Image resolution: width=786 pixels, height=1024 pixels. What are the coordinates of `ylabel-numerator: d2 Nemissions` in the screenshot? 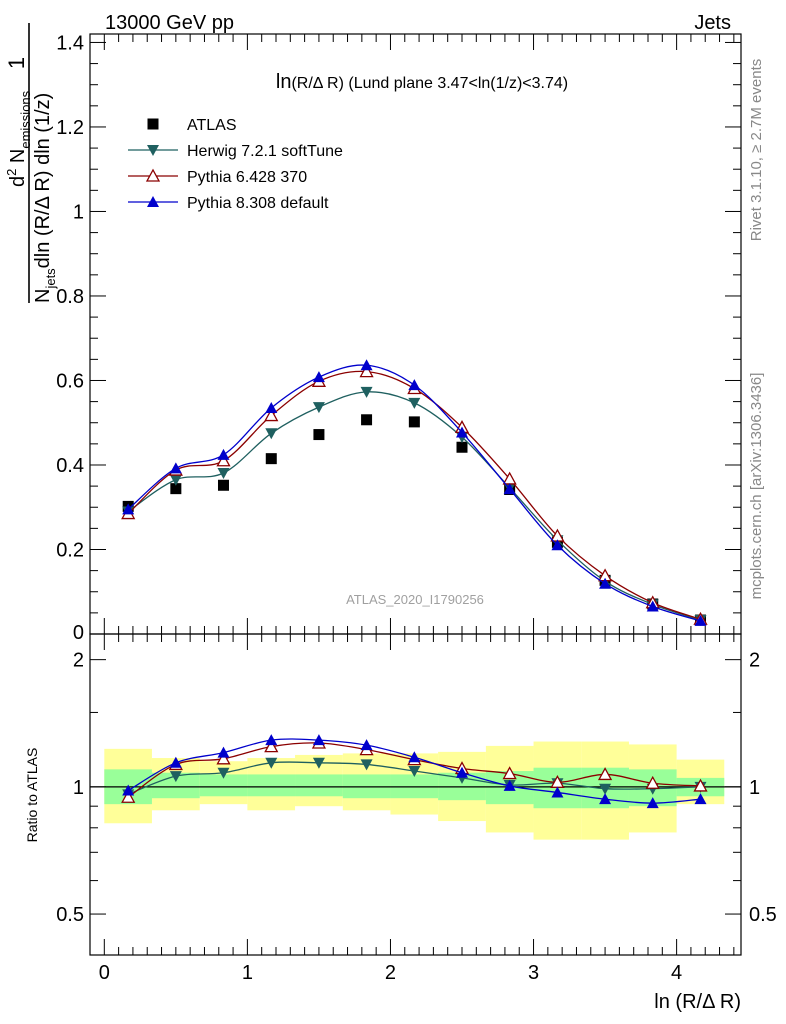 It's located at (18, 138).